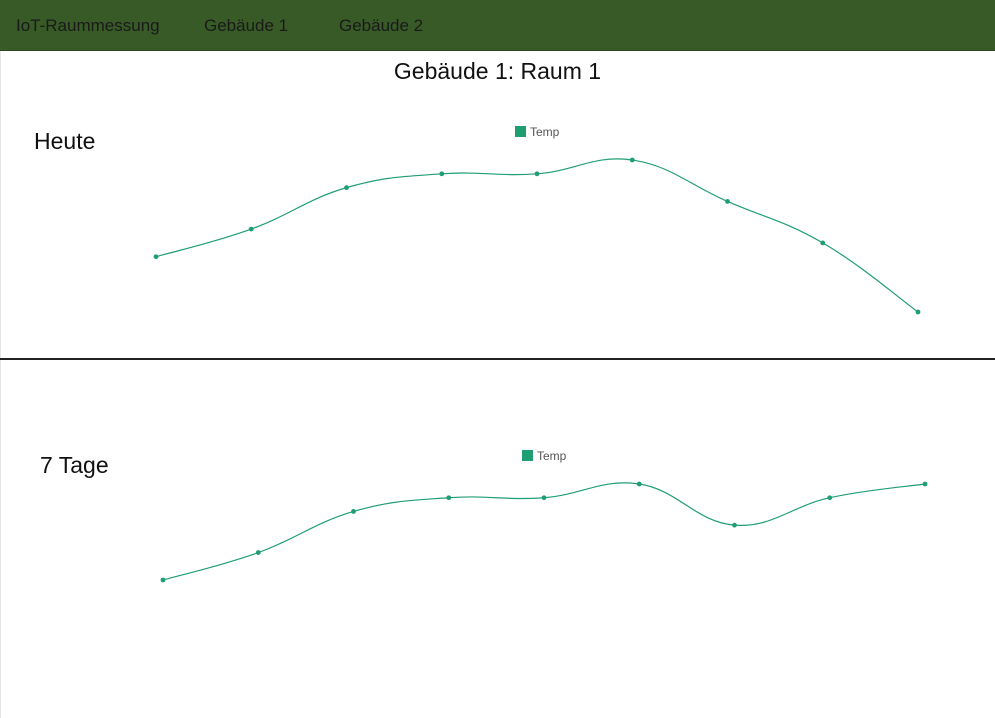  I want to click on section-divider, so click(497, 359).